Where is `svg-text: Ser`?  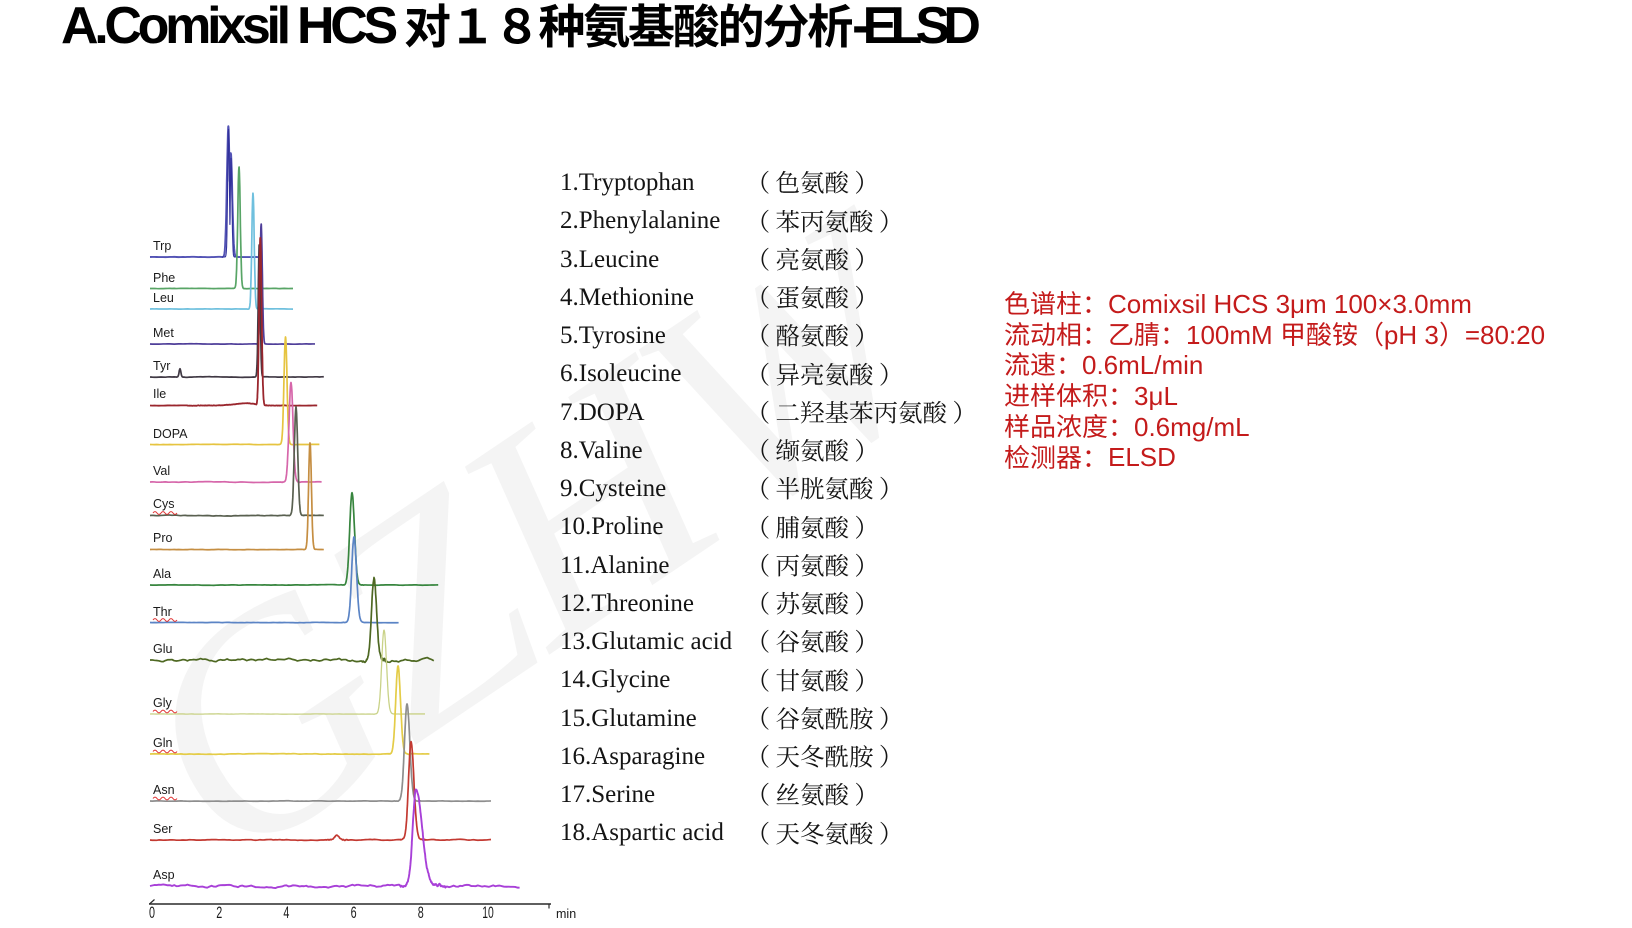 svg-text: Ser is located at coordinates (162, 829).